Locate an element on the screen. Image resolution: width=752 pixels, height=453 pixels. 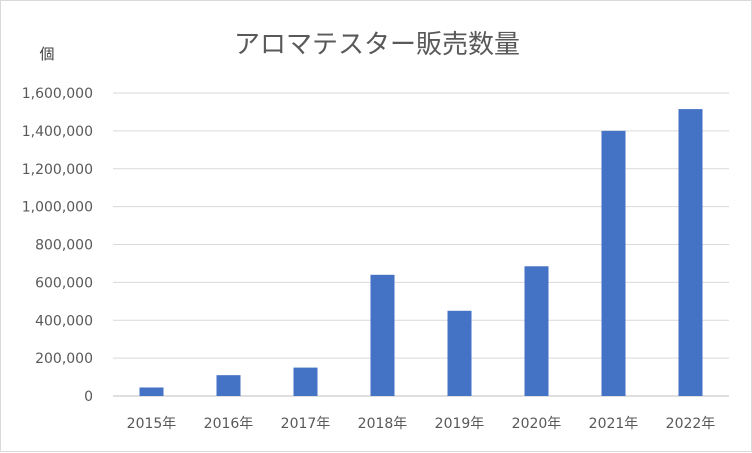
y-tick-label: 800,000 is located at coordinates (64, 246).